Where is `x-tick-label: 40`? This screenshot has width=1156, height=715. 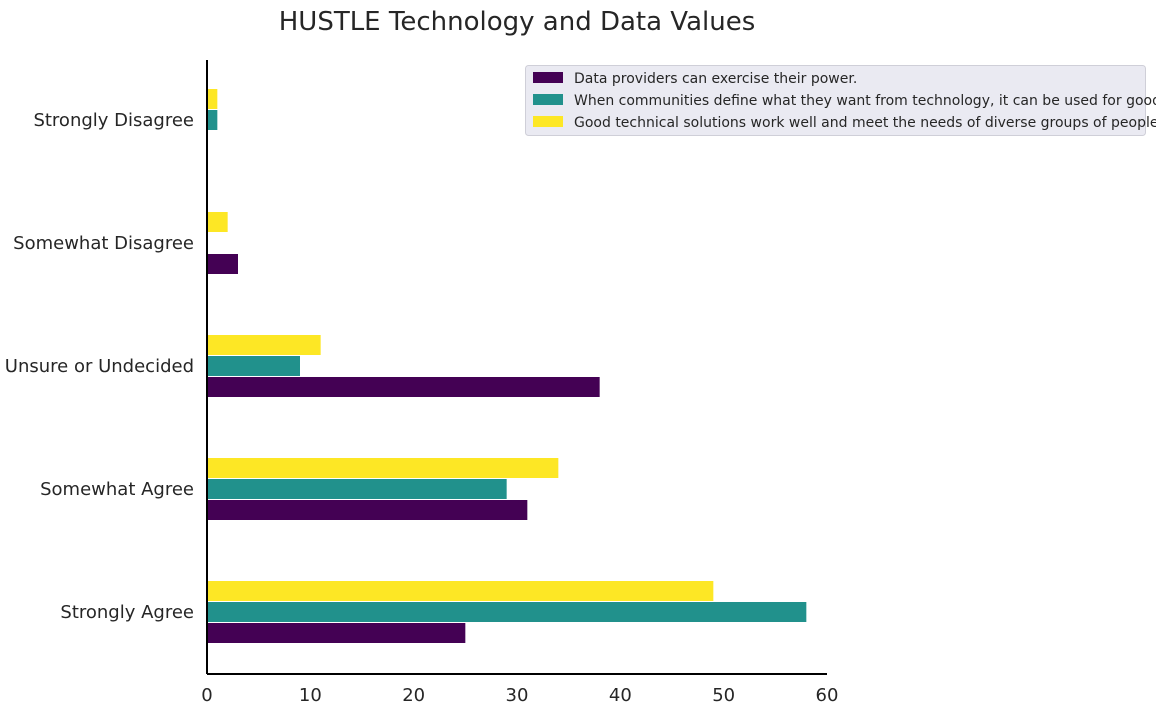
x-tick-label: 40 is located at coordinates (620, 695).